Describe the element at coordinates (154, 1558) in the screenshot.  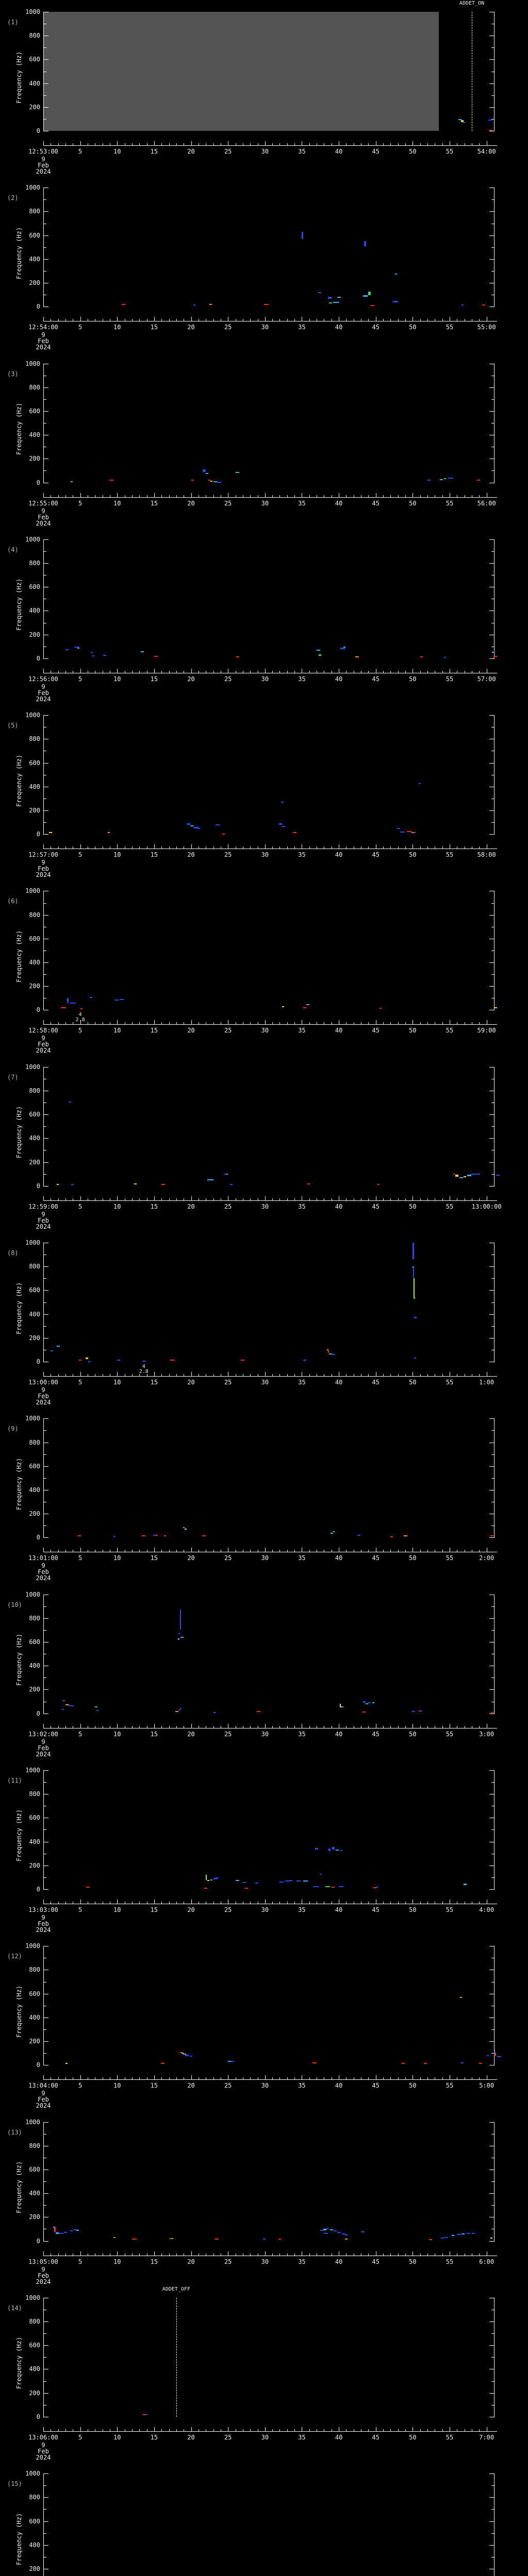
I see `x-tick-label: 15` at that location.